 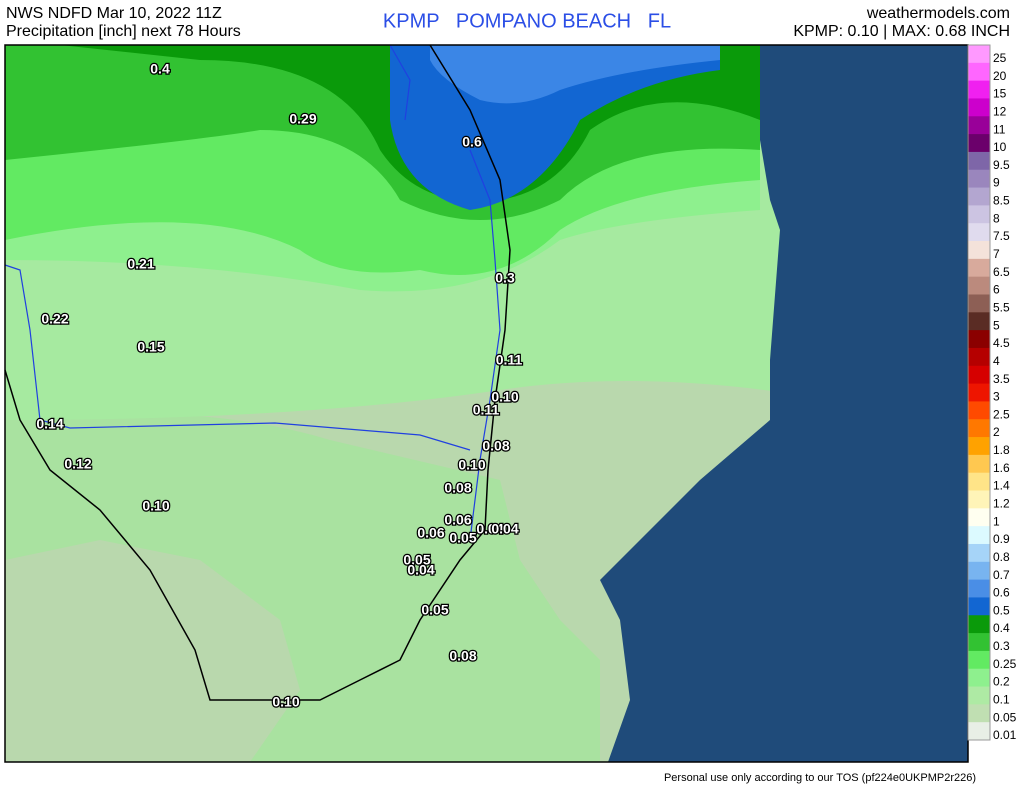 What do you see at coordinates (472, 142) in the screenshot?
I see `map-label: 0.6` at bounding box center [472, 142].